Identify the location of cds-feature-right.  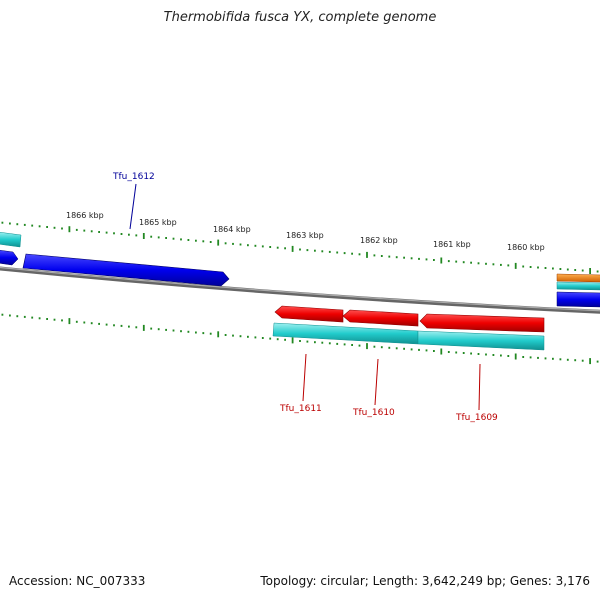
(578, 286).